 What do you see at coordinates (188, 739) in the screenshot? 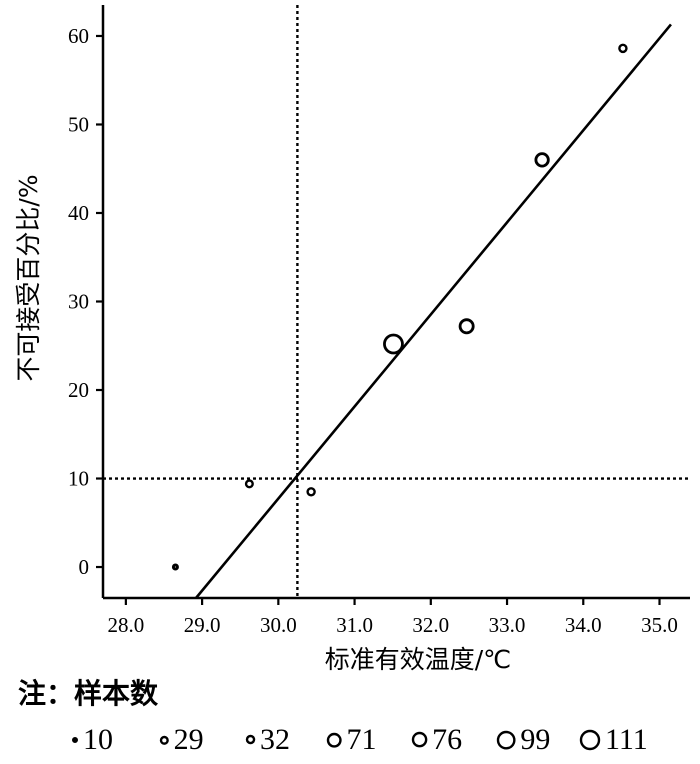
I see `legend-label: 29` at bounding box center [188, 739].